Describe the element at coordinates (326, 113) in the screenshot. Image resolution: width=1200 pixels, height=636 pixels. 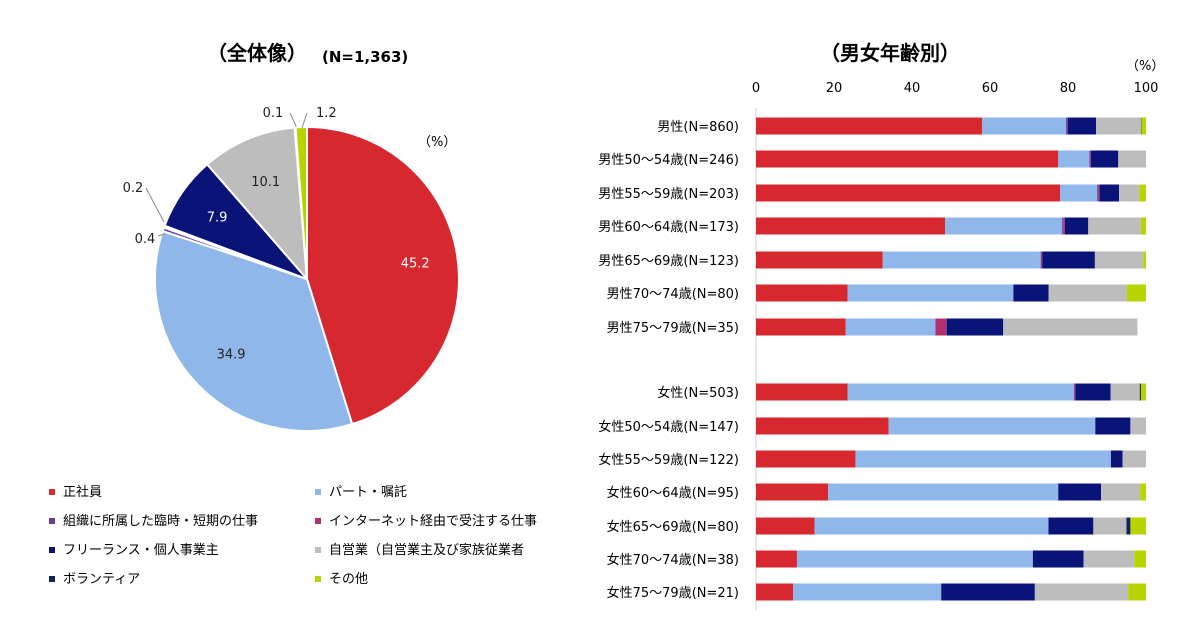
I see `pie-slice-label: 1.2` at that location.